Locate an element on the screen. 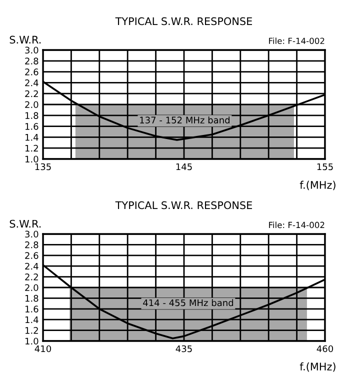  band-label: 137 - 152 MHz band is located at coordinates (185, 120).